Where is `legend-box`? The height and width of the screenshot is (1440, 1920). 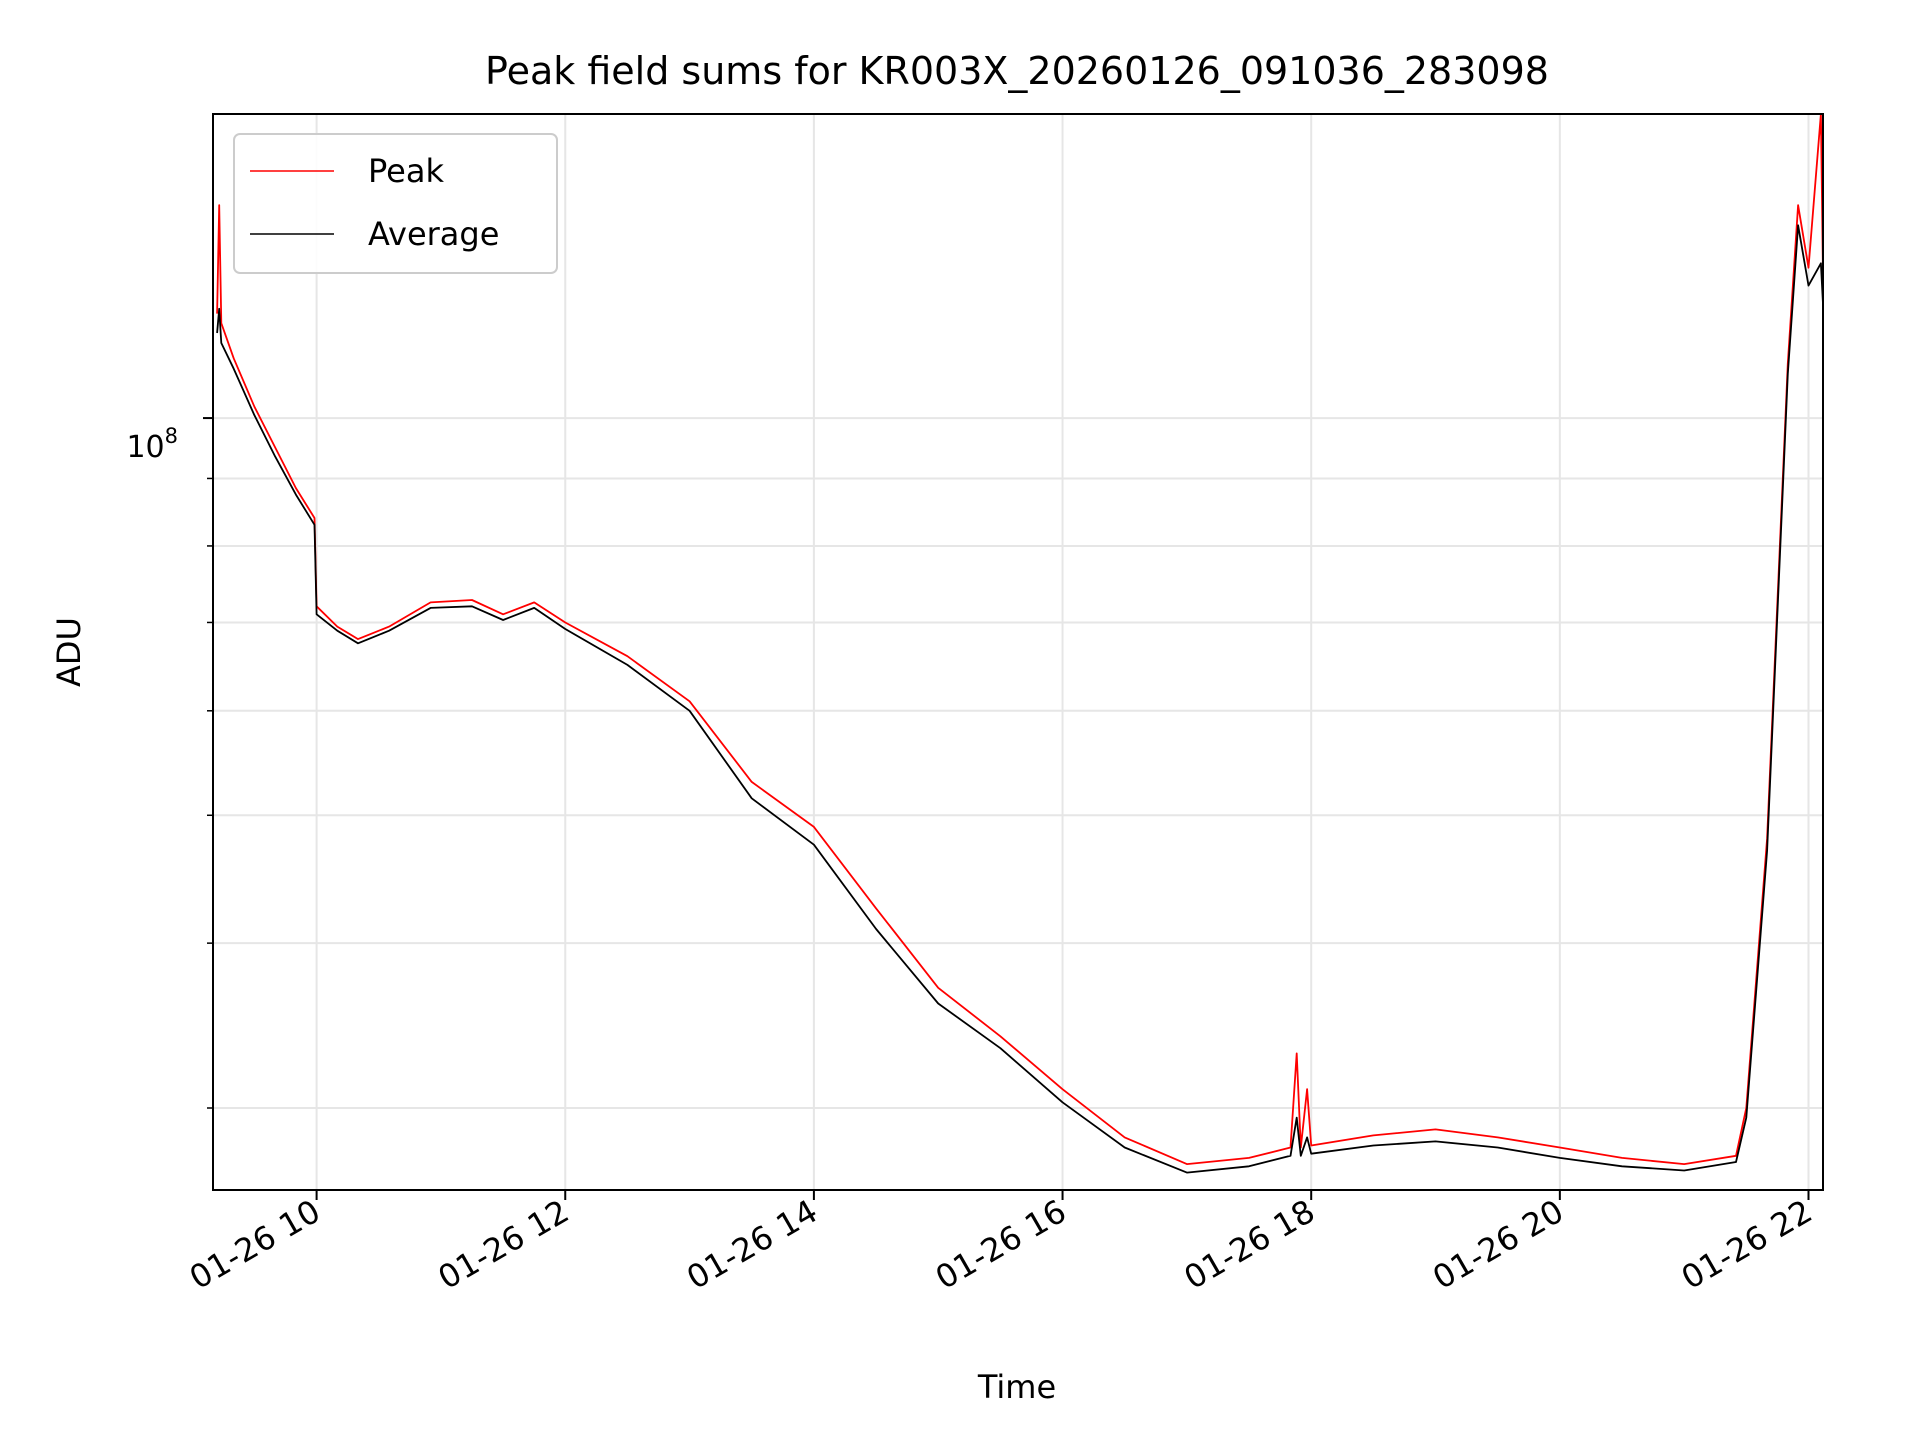 legend-box is located at coordinates (395, 203).